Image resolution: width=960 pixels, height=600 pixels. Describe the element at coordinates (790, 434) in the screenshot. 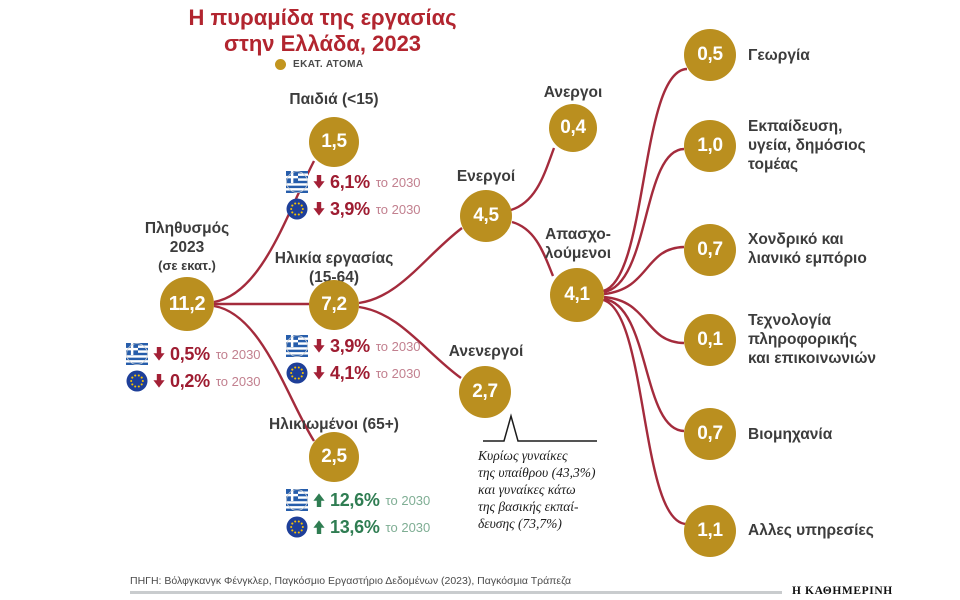

I see `sector-label-industry: Βιομηχανία` at that location.